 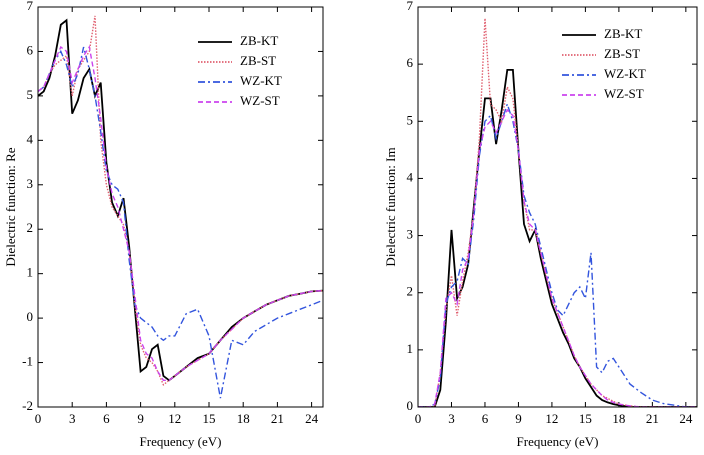 I want to click on y-tick-label: -1, so click(x=27, y=361).